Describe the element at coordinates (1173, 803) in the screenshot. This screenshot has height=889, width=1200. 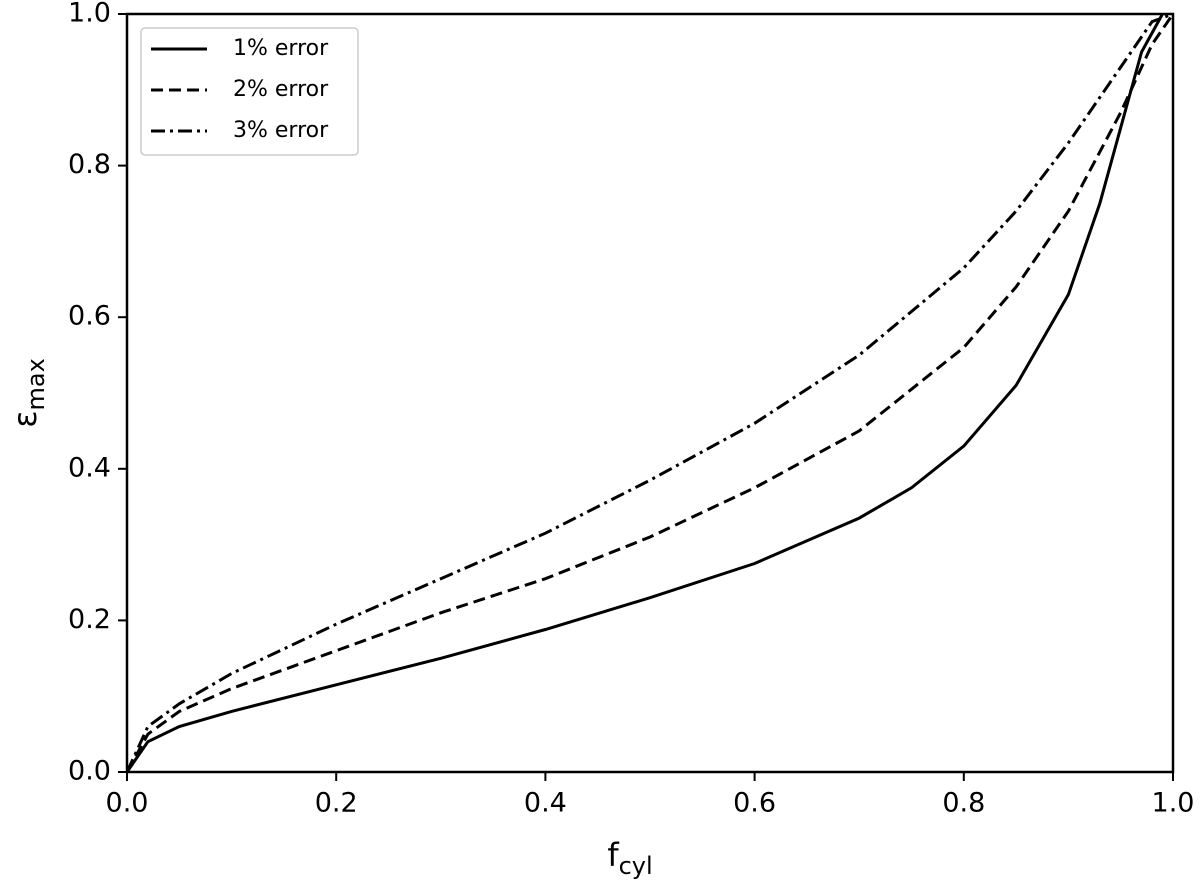
I see `x-tick-label: 1.0` at that location.